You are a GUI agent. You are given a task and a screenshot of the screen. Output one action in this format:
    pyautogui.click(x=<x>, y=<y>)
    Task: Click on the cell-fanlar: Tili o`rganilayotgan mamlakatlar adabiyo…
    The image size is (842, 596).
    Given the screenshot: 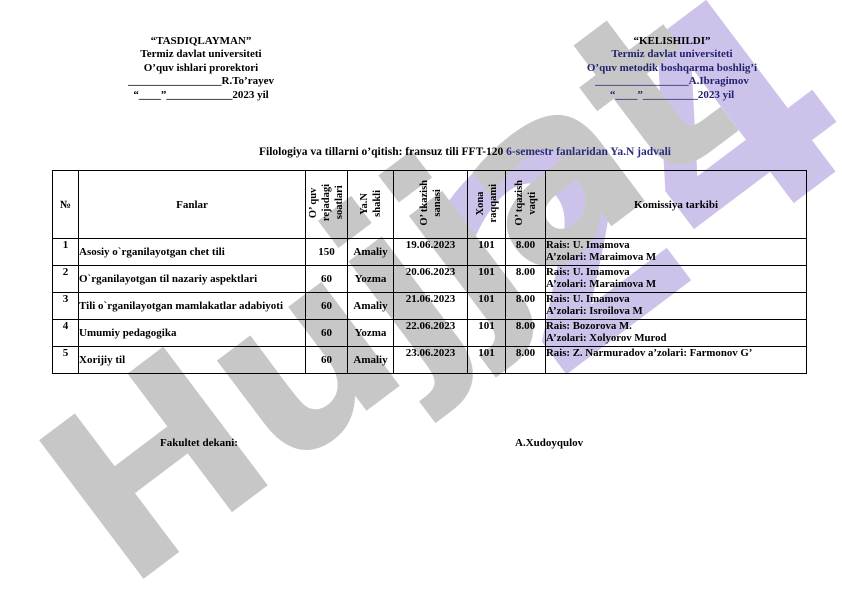 What is the action you would take?
    pyautogui.click(x=192, y=306)
    